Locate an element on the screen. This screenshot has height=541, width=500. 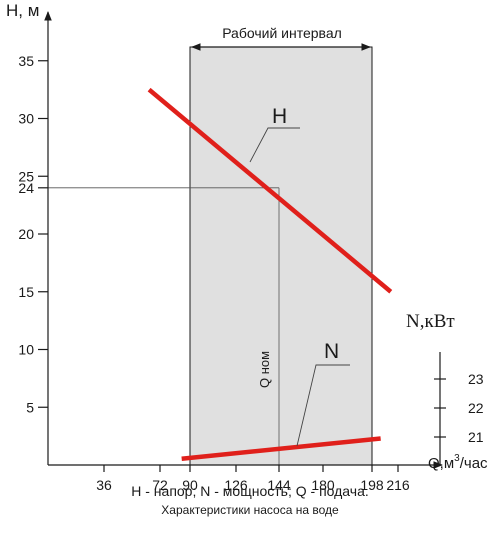
y-left-tick-label: 35 is located at coordinates (26, 61).